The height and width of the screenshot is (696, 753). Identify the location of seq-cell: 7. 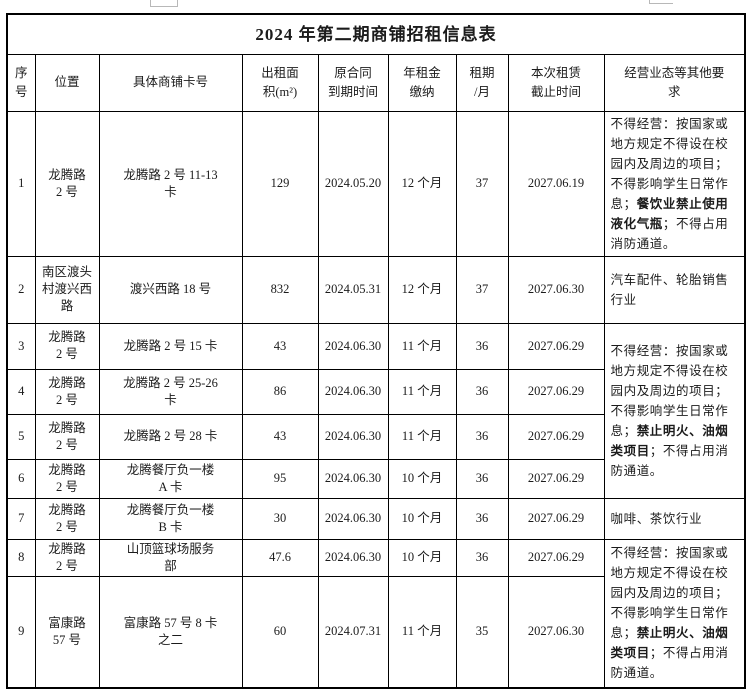
(21, 518).